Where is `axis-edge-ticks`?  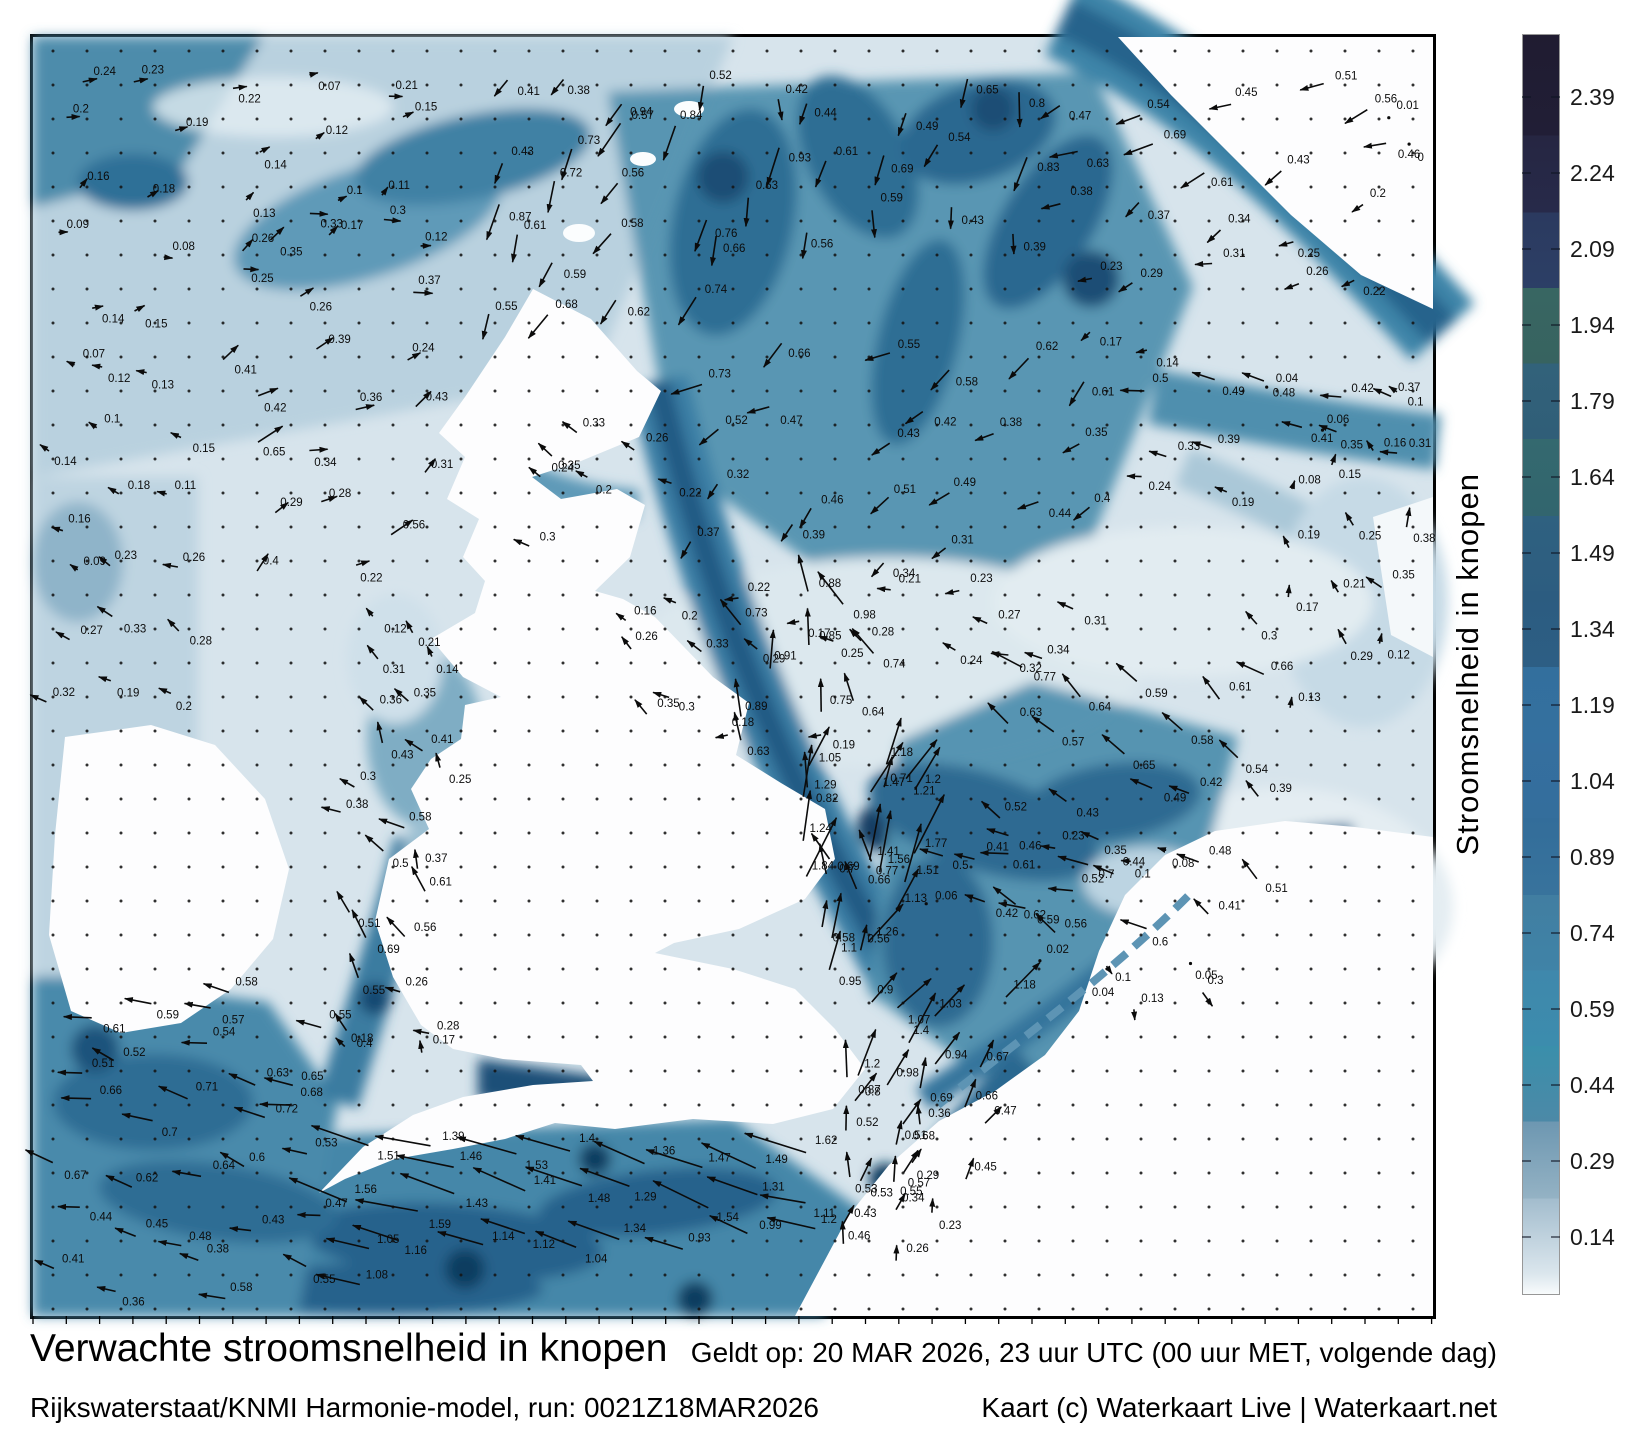
axis-edge-ticks is located at coordinates (732, 1320).